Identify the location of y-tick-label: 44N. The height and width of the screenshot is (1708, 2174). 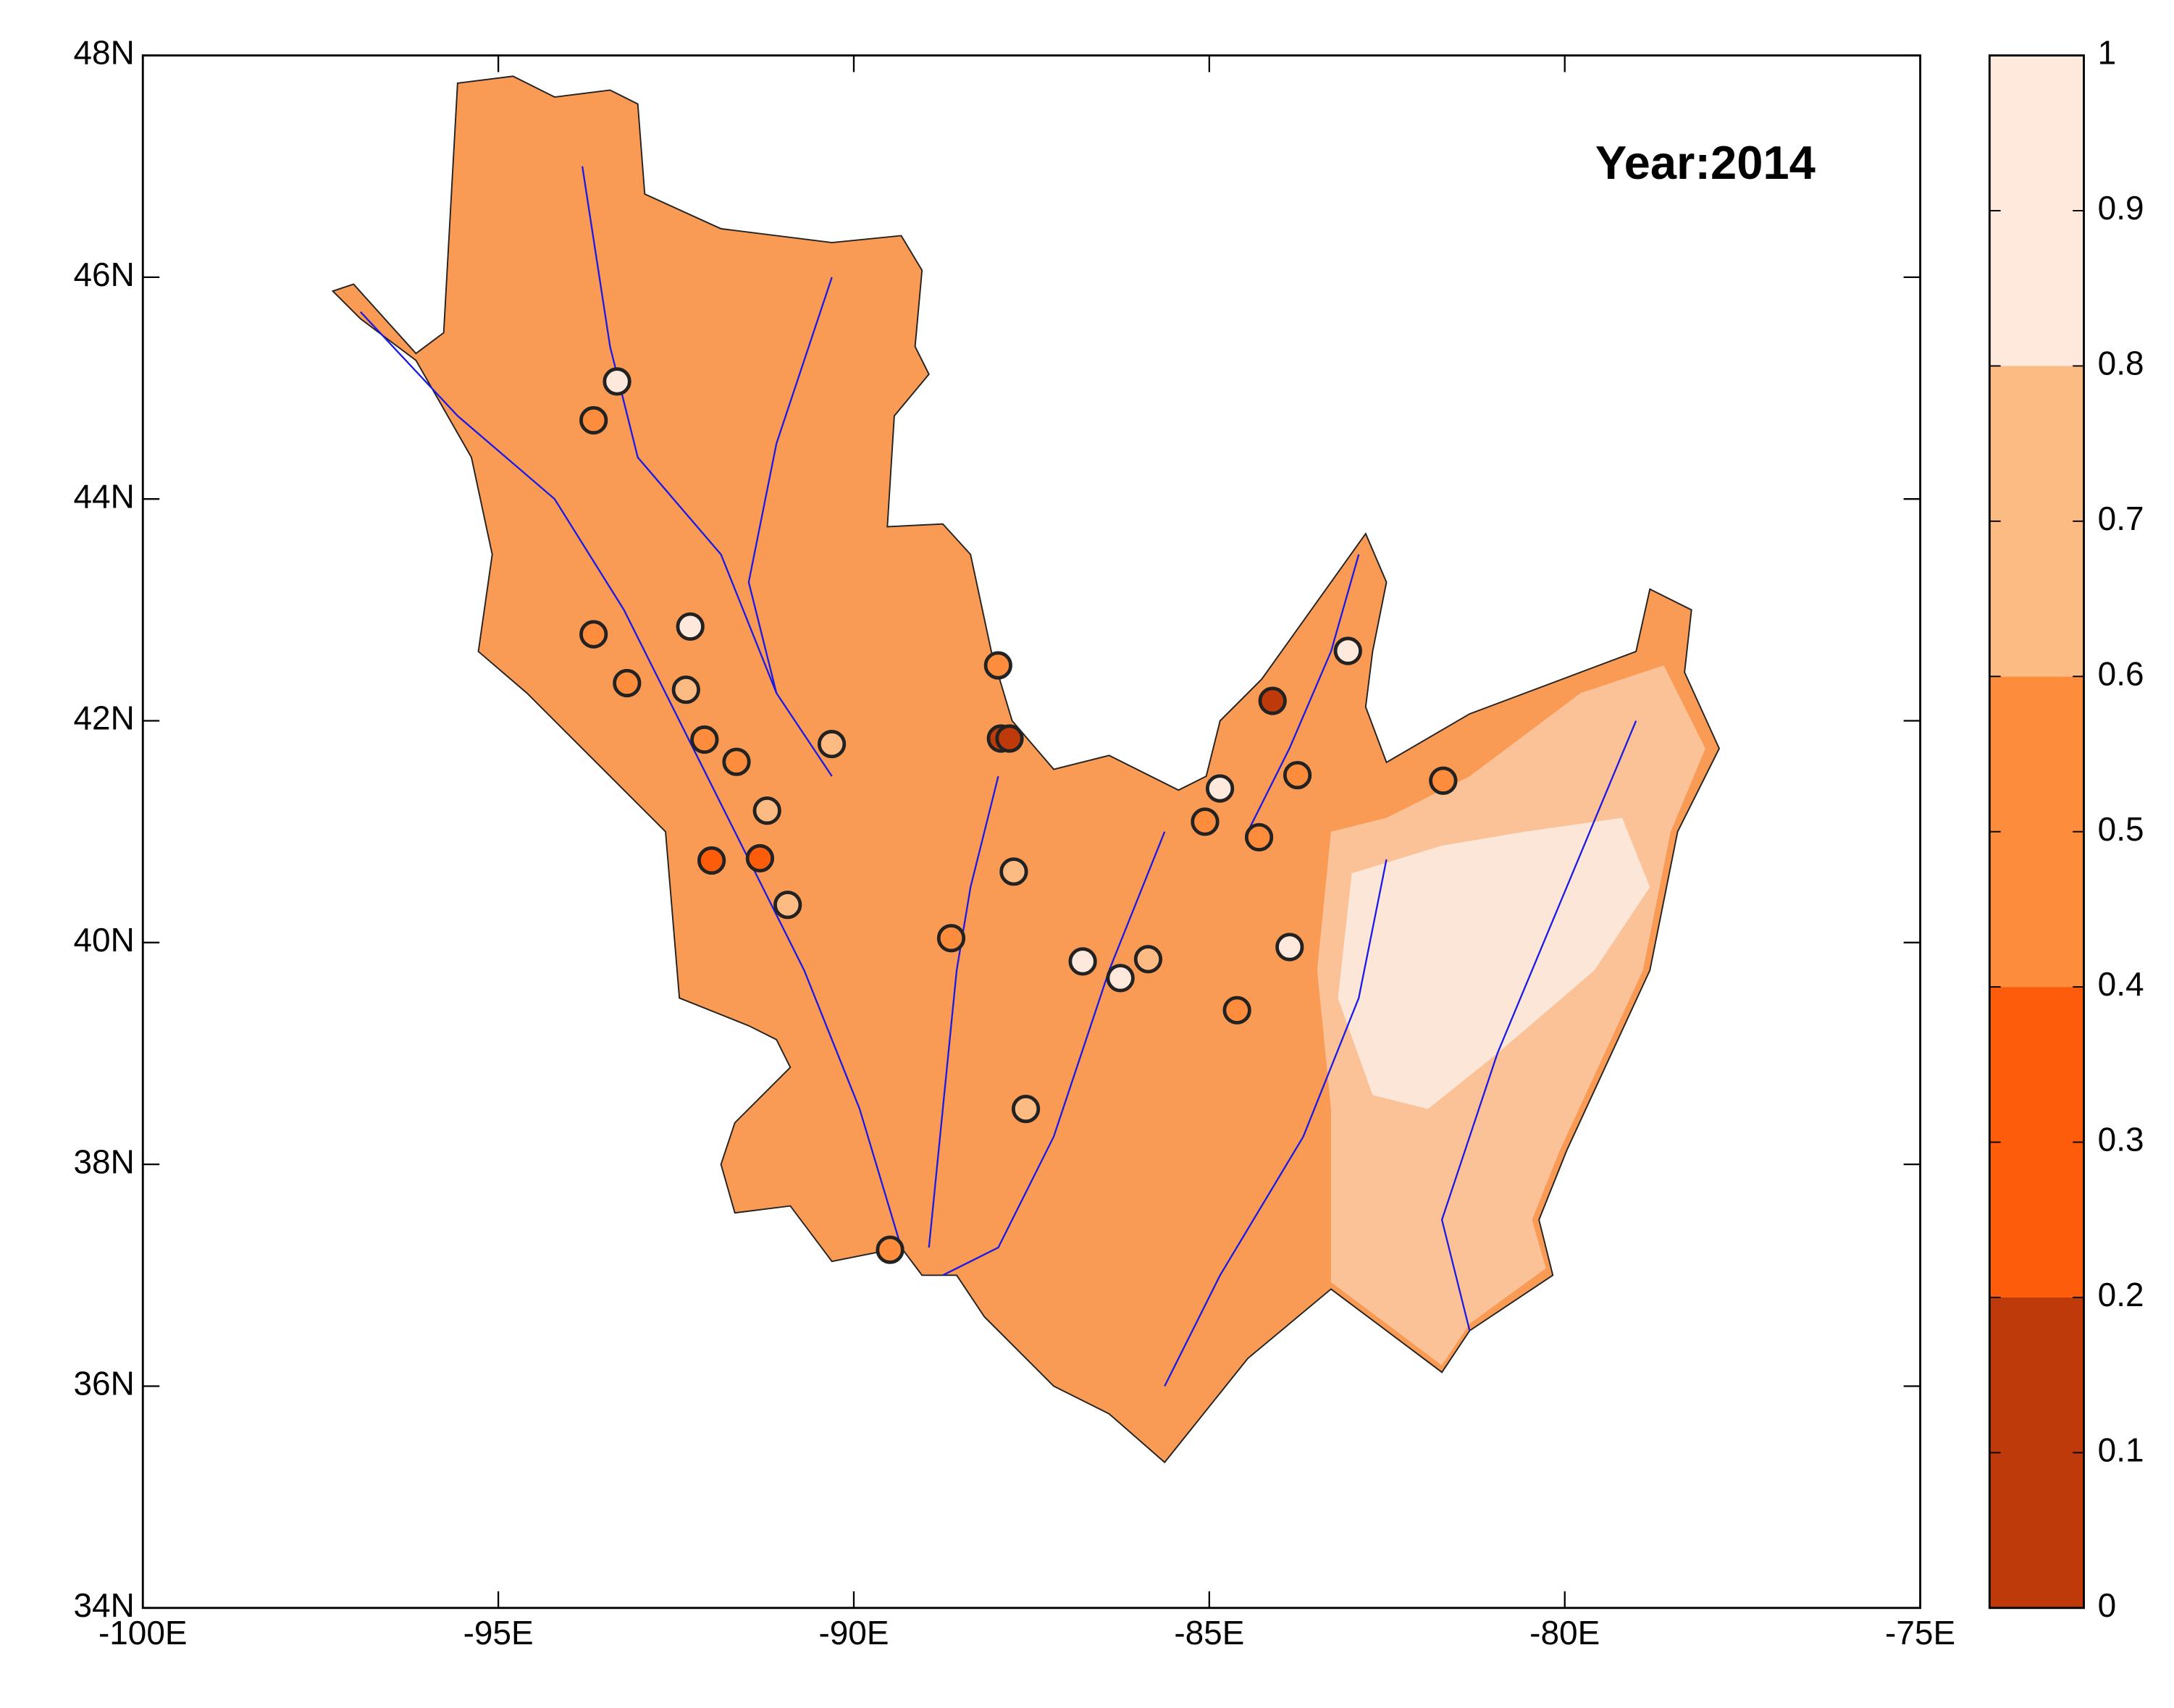
(103, 496).